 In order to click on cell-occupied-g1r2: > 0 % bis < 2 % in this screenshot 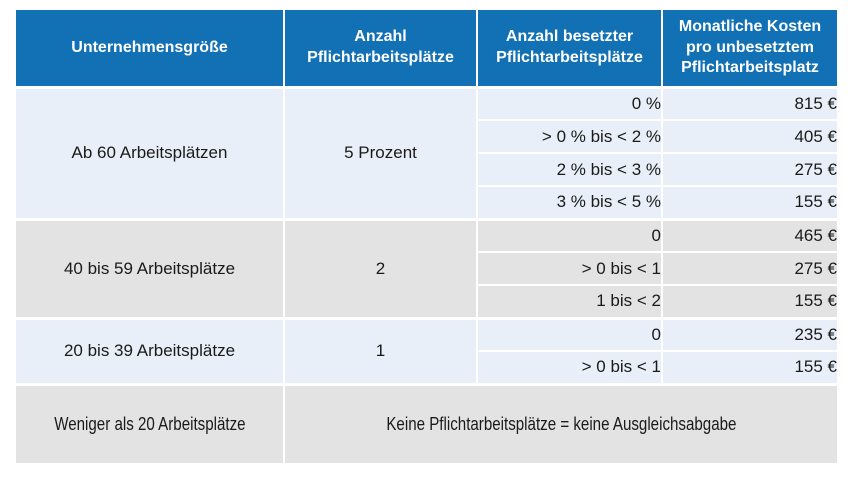, I will do `click(569, 136)`.